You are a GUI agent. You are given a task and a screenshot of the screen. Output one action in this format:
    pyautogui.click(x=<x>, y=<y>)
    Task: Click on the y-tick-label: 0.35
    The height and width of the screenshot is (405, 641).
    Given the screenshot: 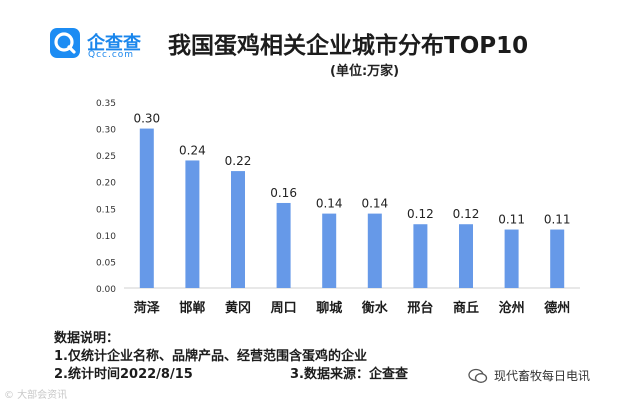 What is the action you would take?
    pyautogui.click(x=106, y=104)
    